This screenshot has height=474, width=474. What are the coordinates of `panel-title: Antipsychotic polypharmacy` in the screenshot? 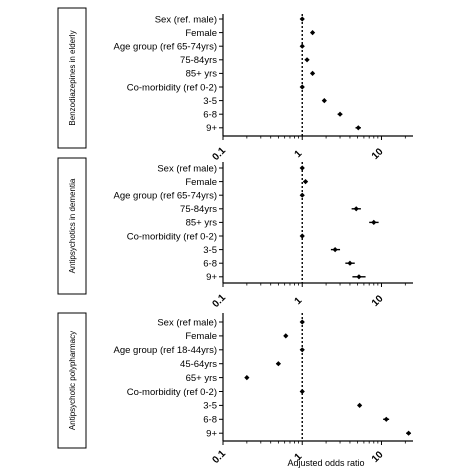 It's located at (72, 380).